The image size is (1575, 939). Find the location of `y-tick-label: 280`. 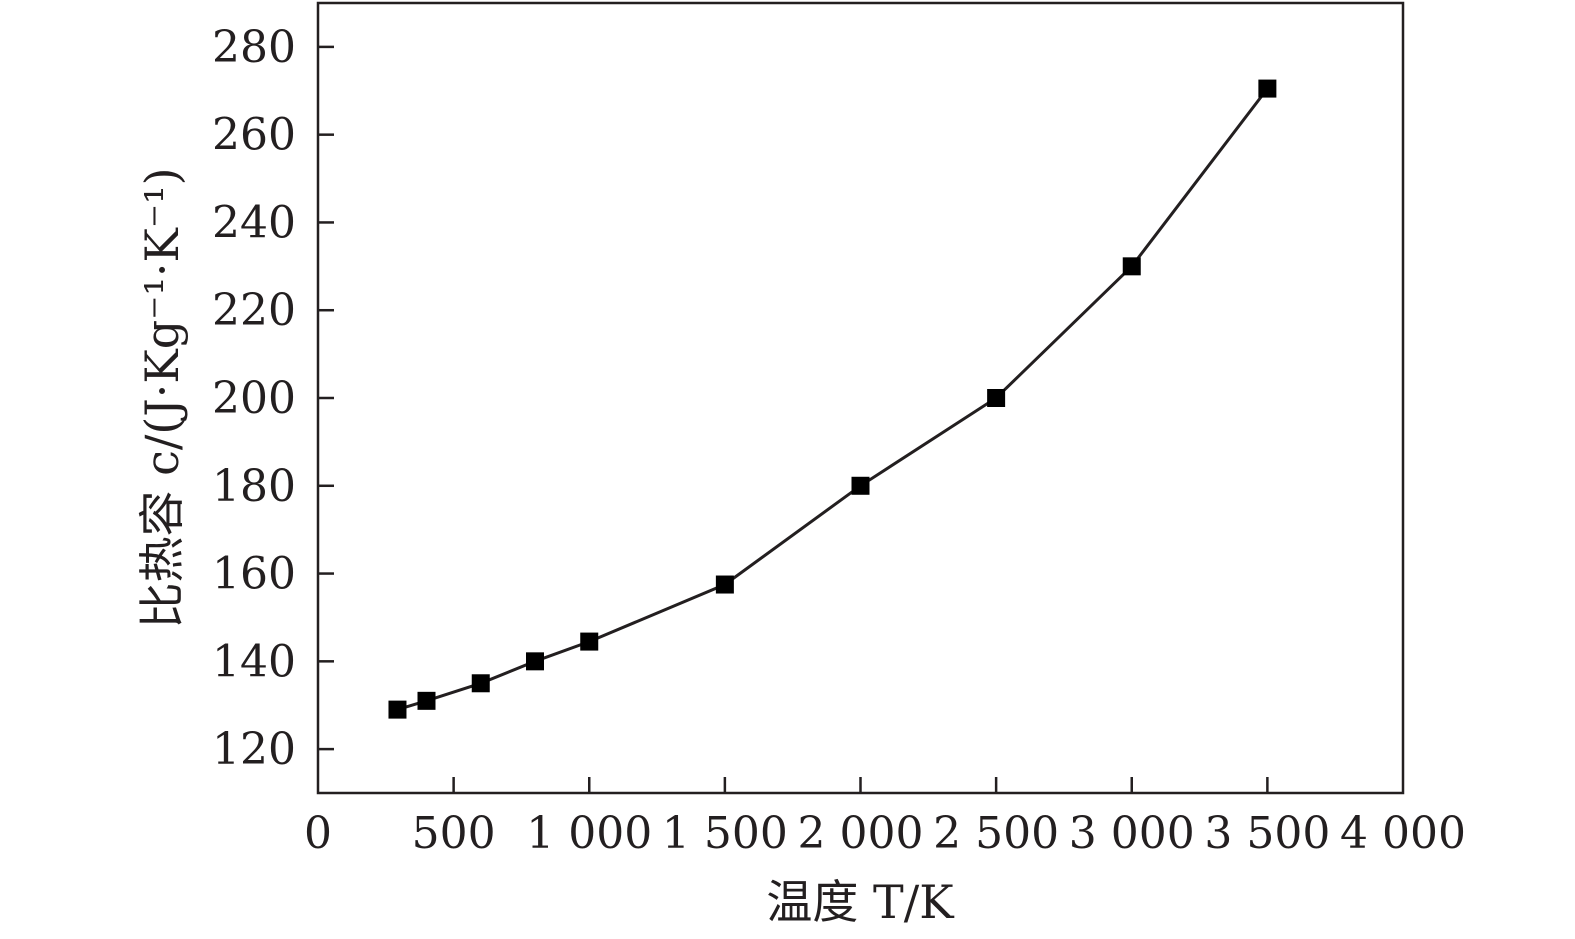

y-tick-label: 280 is located at coordinates (254, 47).